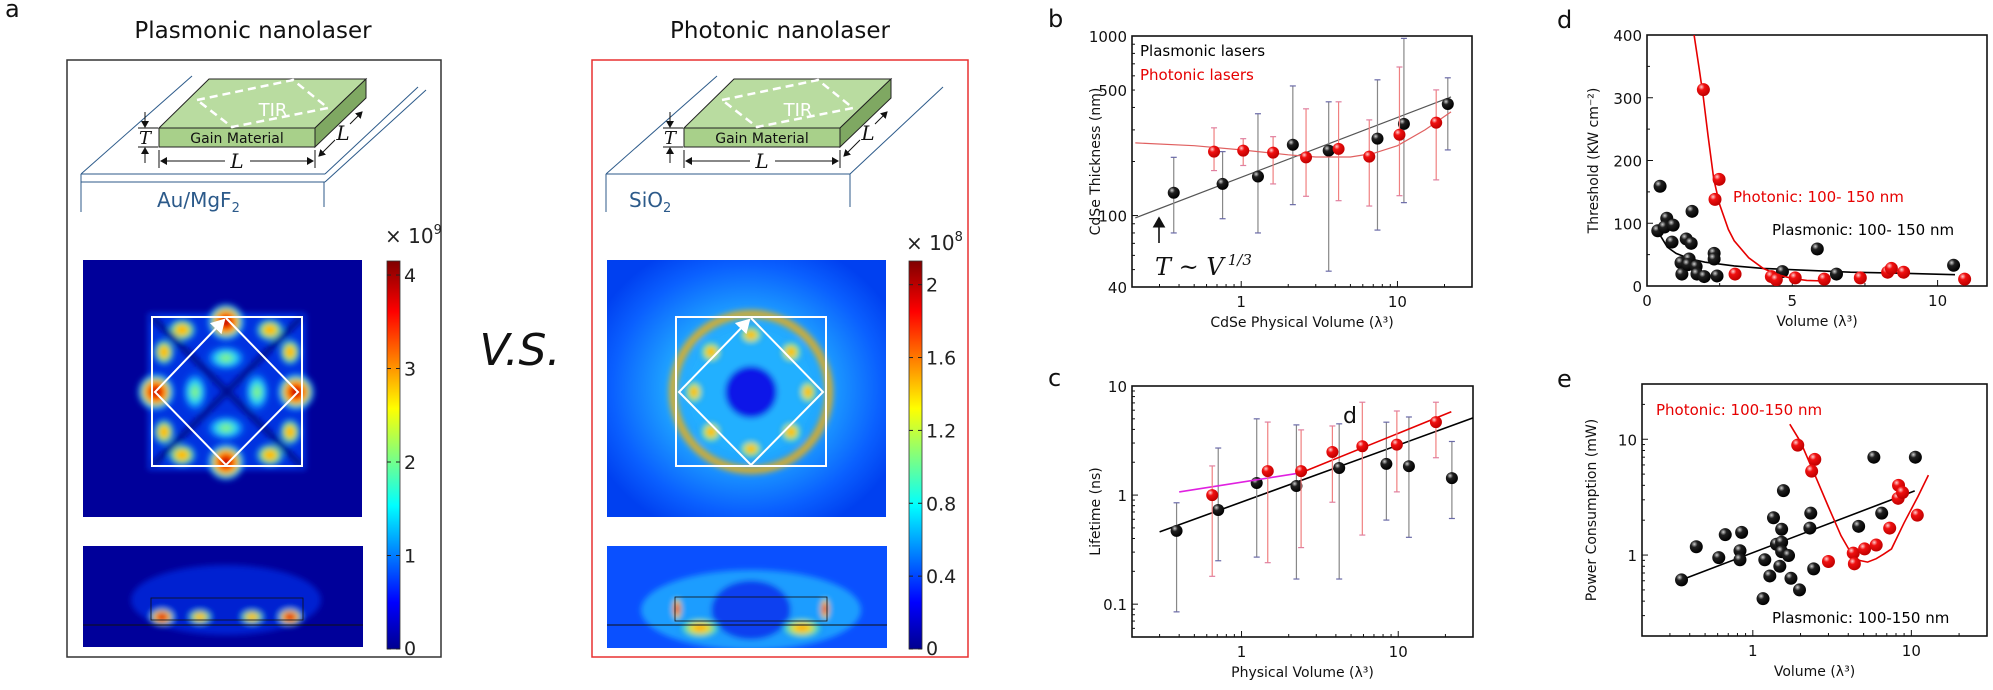 This screenshot has height=690, width=1993. I want to click on tir-path, so click(787, 103).